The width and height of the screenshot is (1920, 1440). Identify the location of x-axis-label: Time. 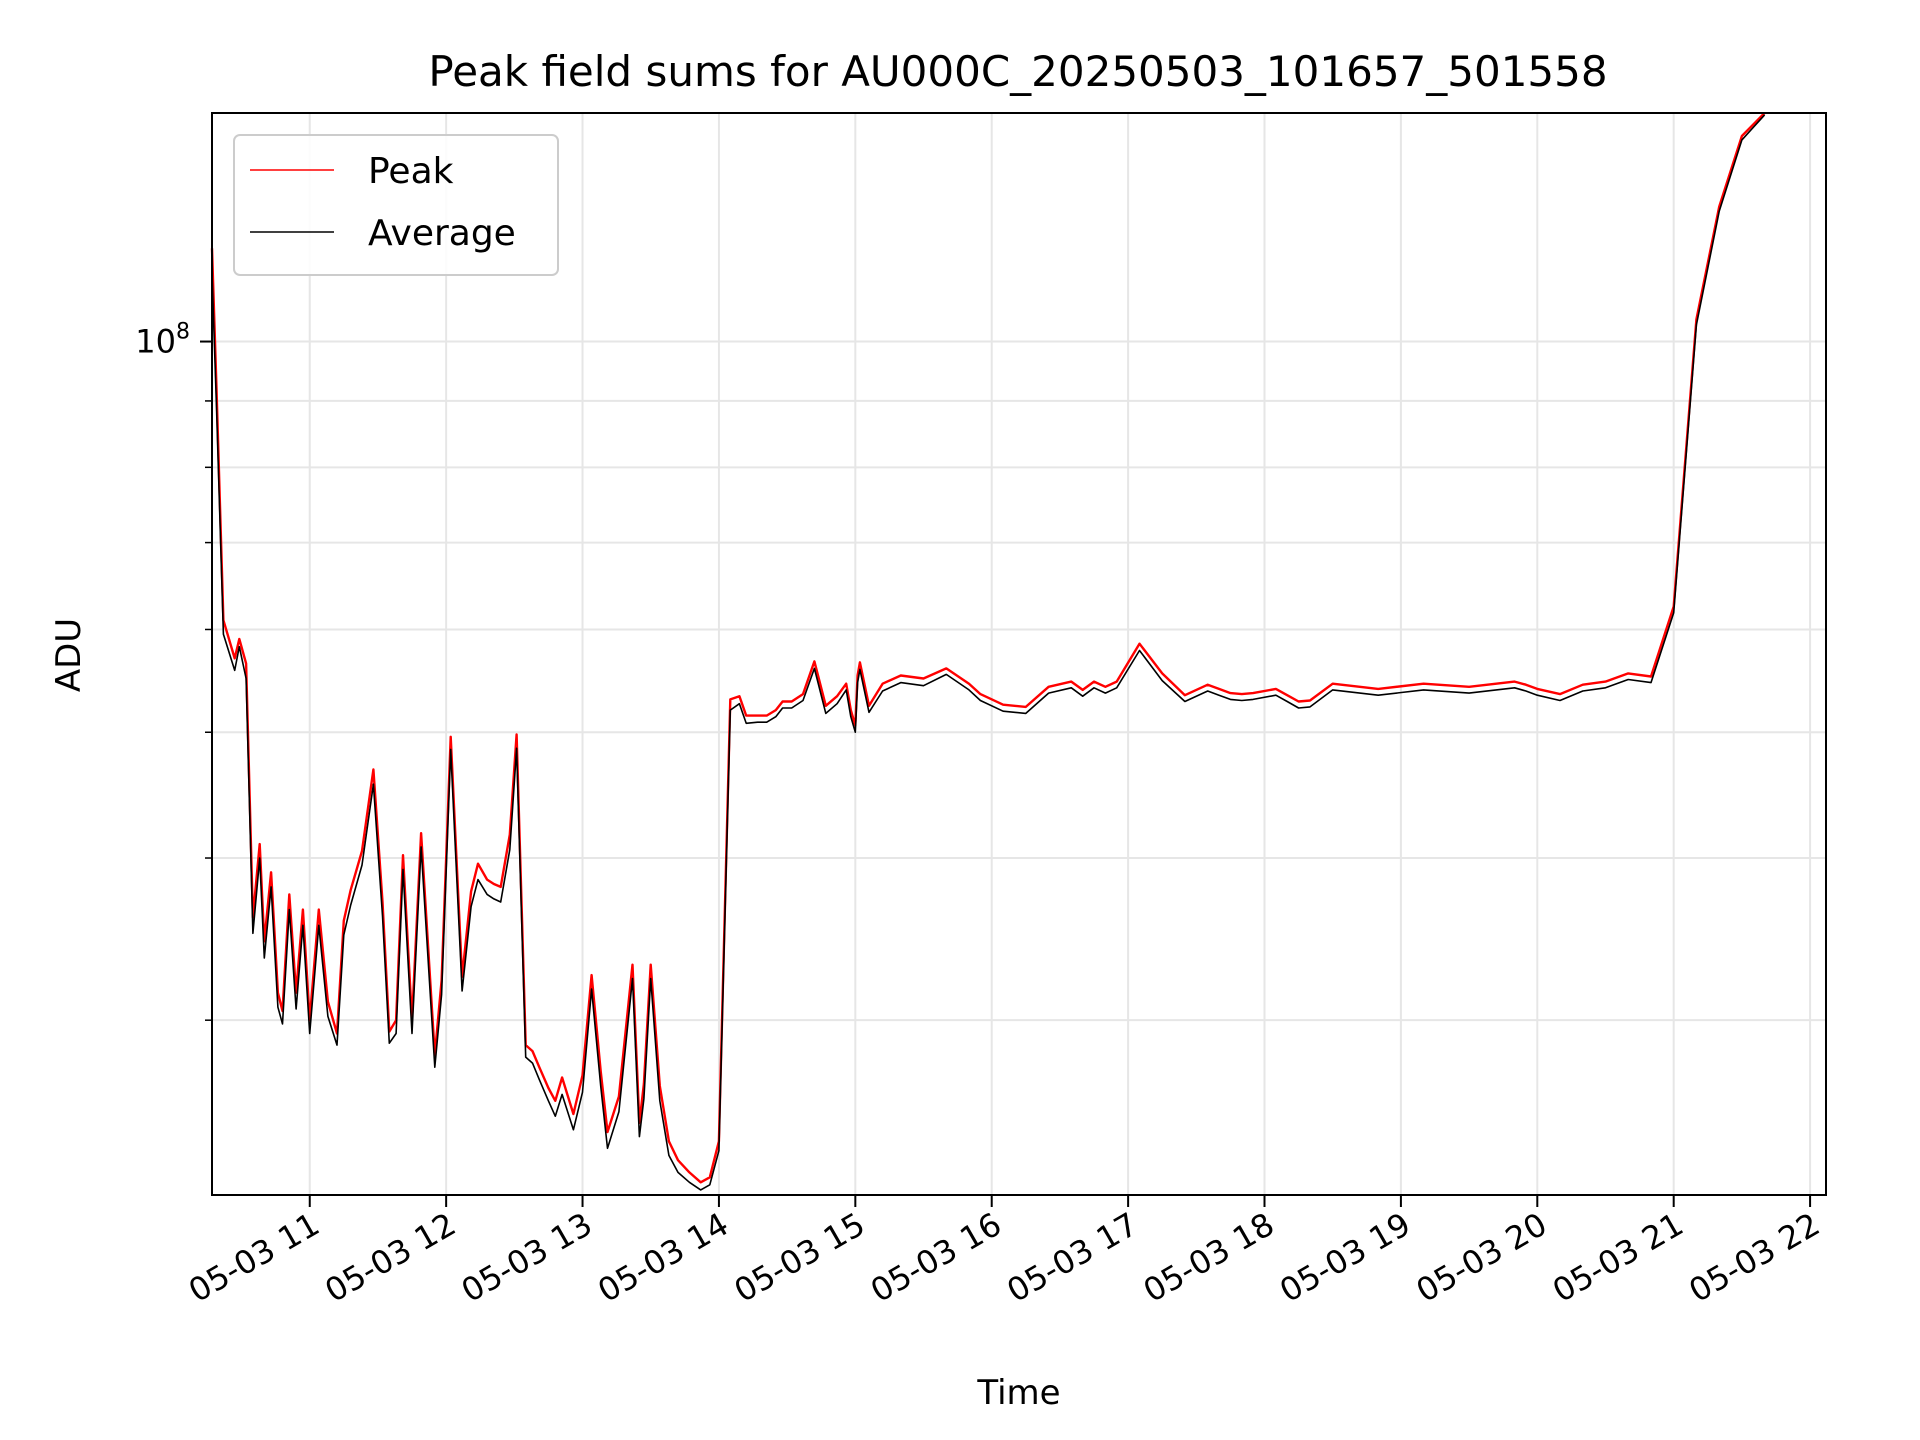
(1018, 1393).